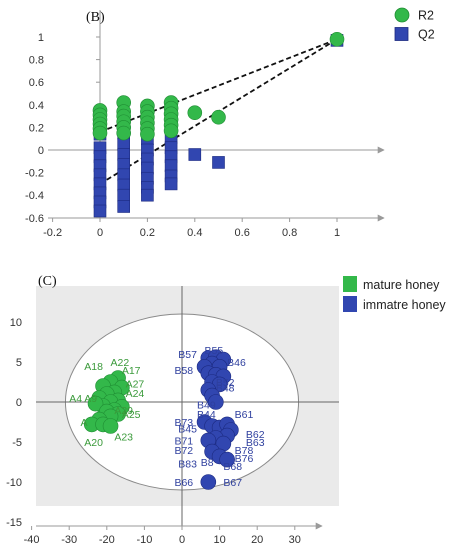 This screenshot has height=550, width=453. What do you see at coordinates (36, 128) in the screenshot?
I see `chart-b-y-tick-label: 0.2` at bounding box center [36, 128].